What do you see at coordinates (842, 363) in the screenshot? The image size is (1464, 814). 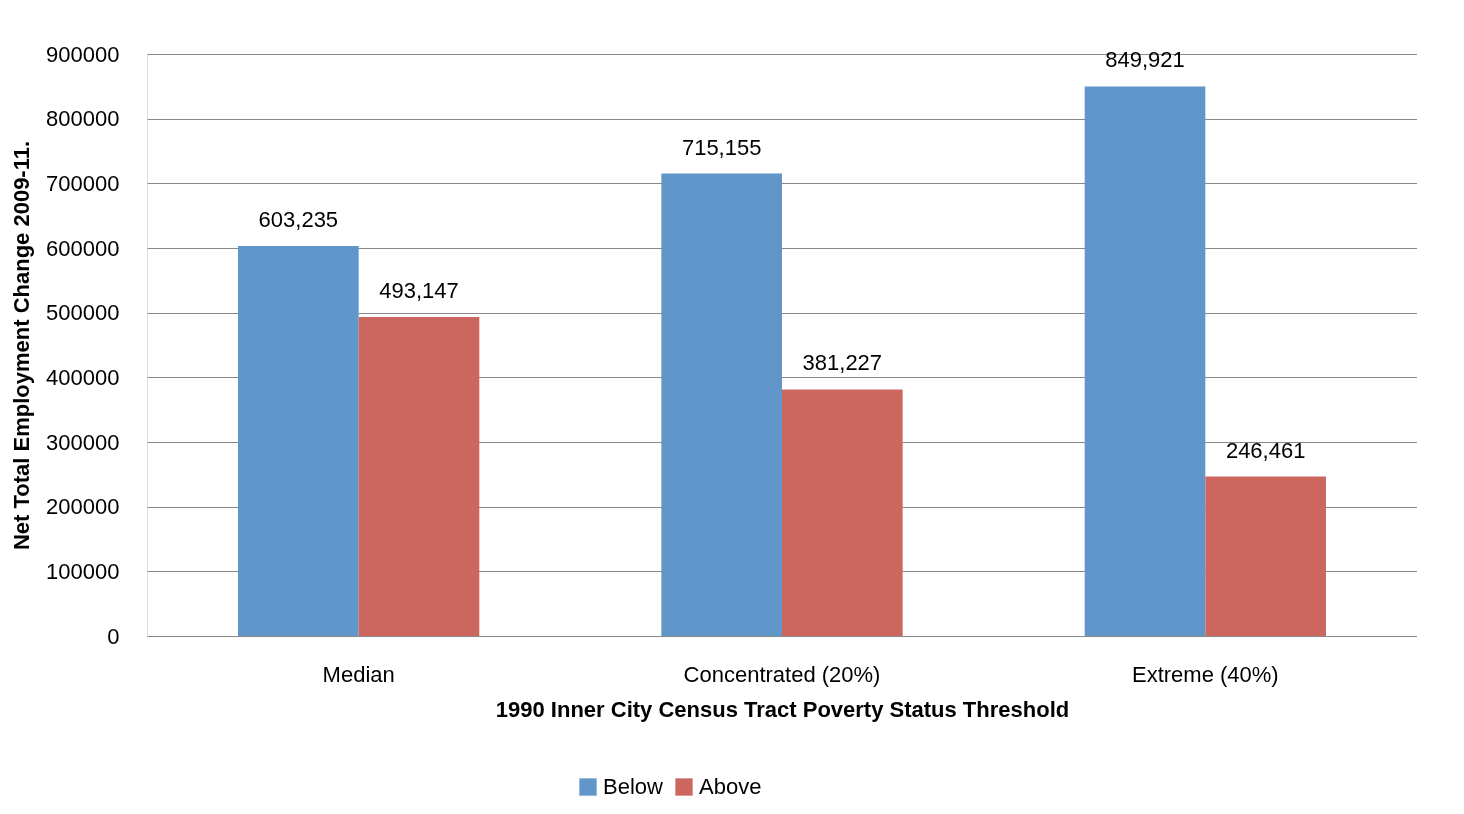 I see `data-label: 381,227` at bounding box center [842, 363].